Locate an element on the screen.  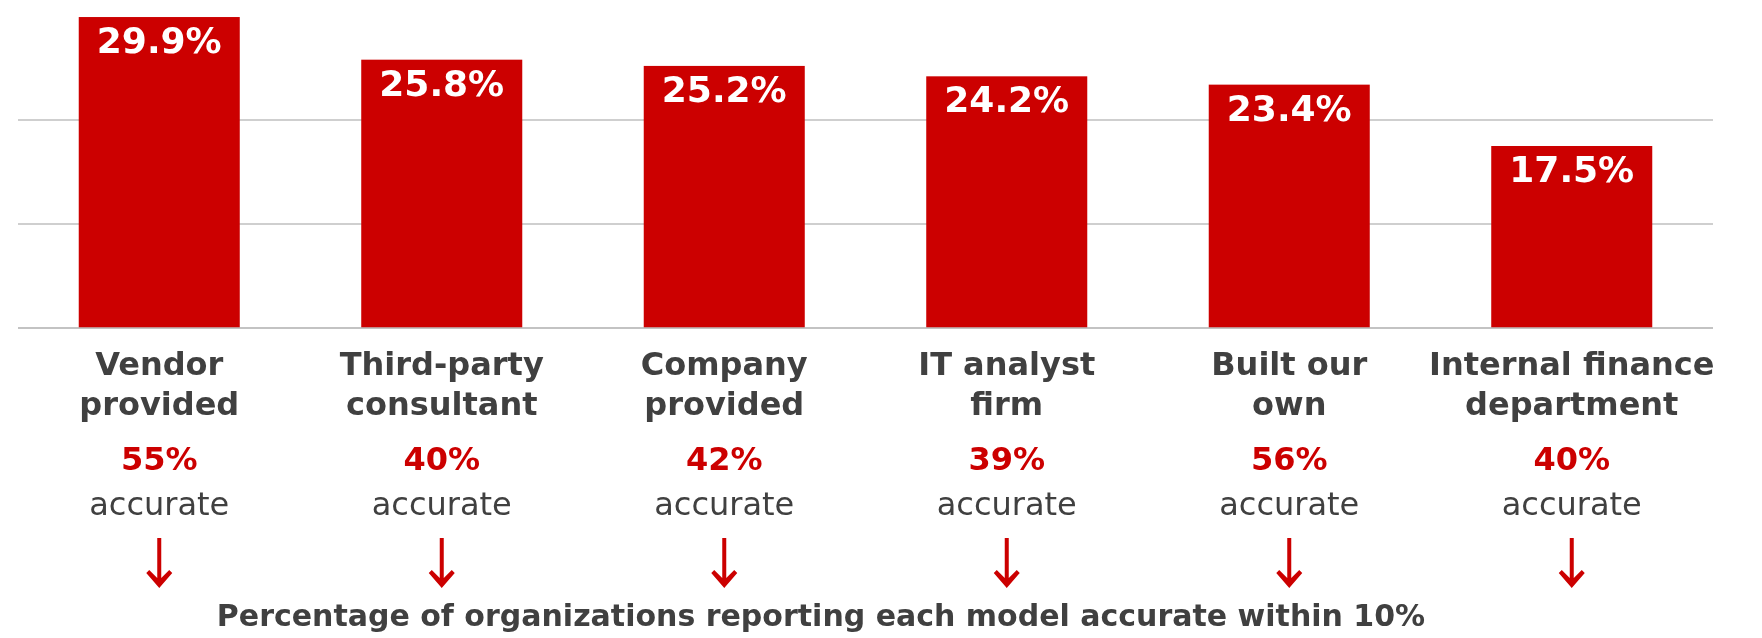
data-label: 29.9% is located at coordinates (159, 41).